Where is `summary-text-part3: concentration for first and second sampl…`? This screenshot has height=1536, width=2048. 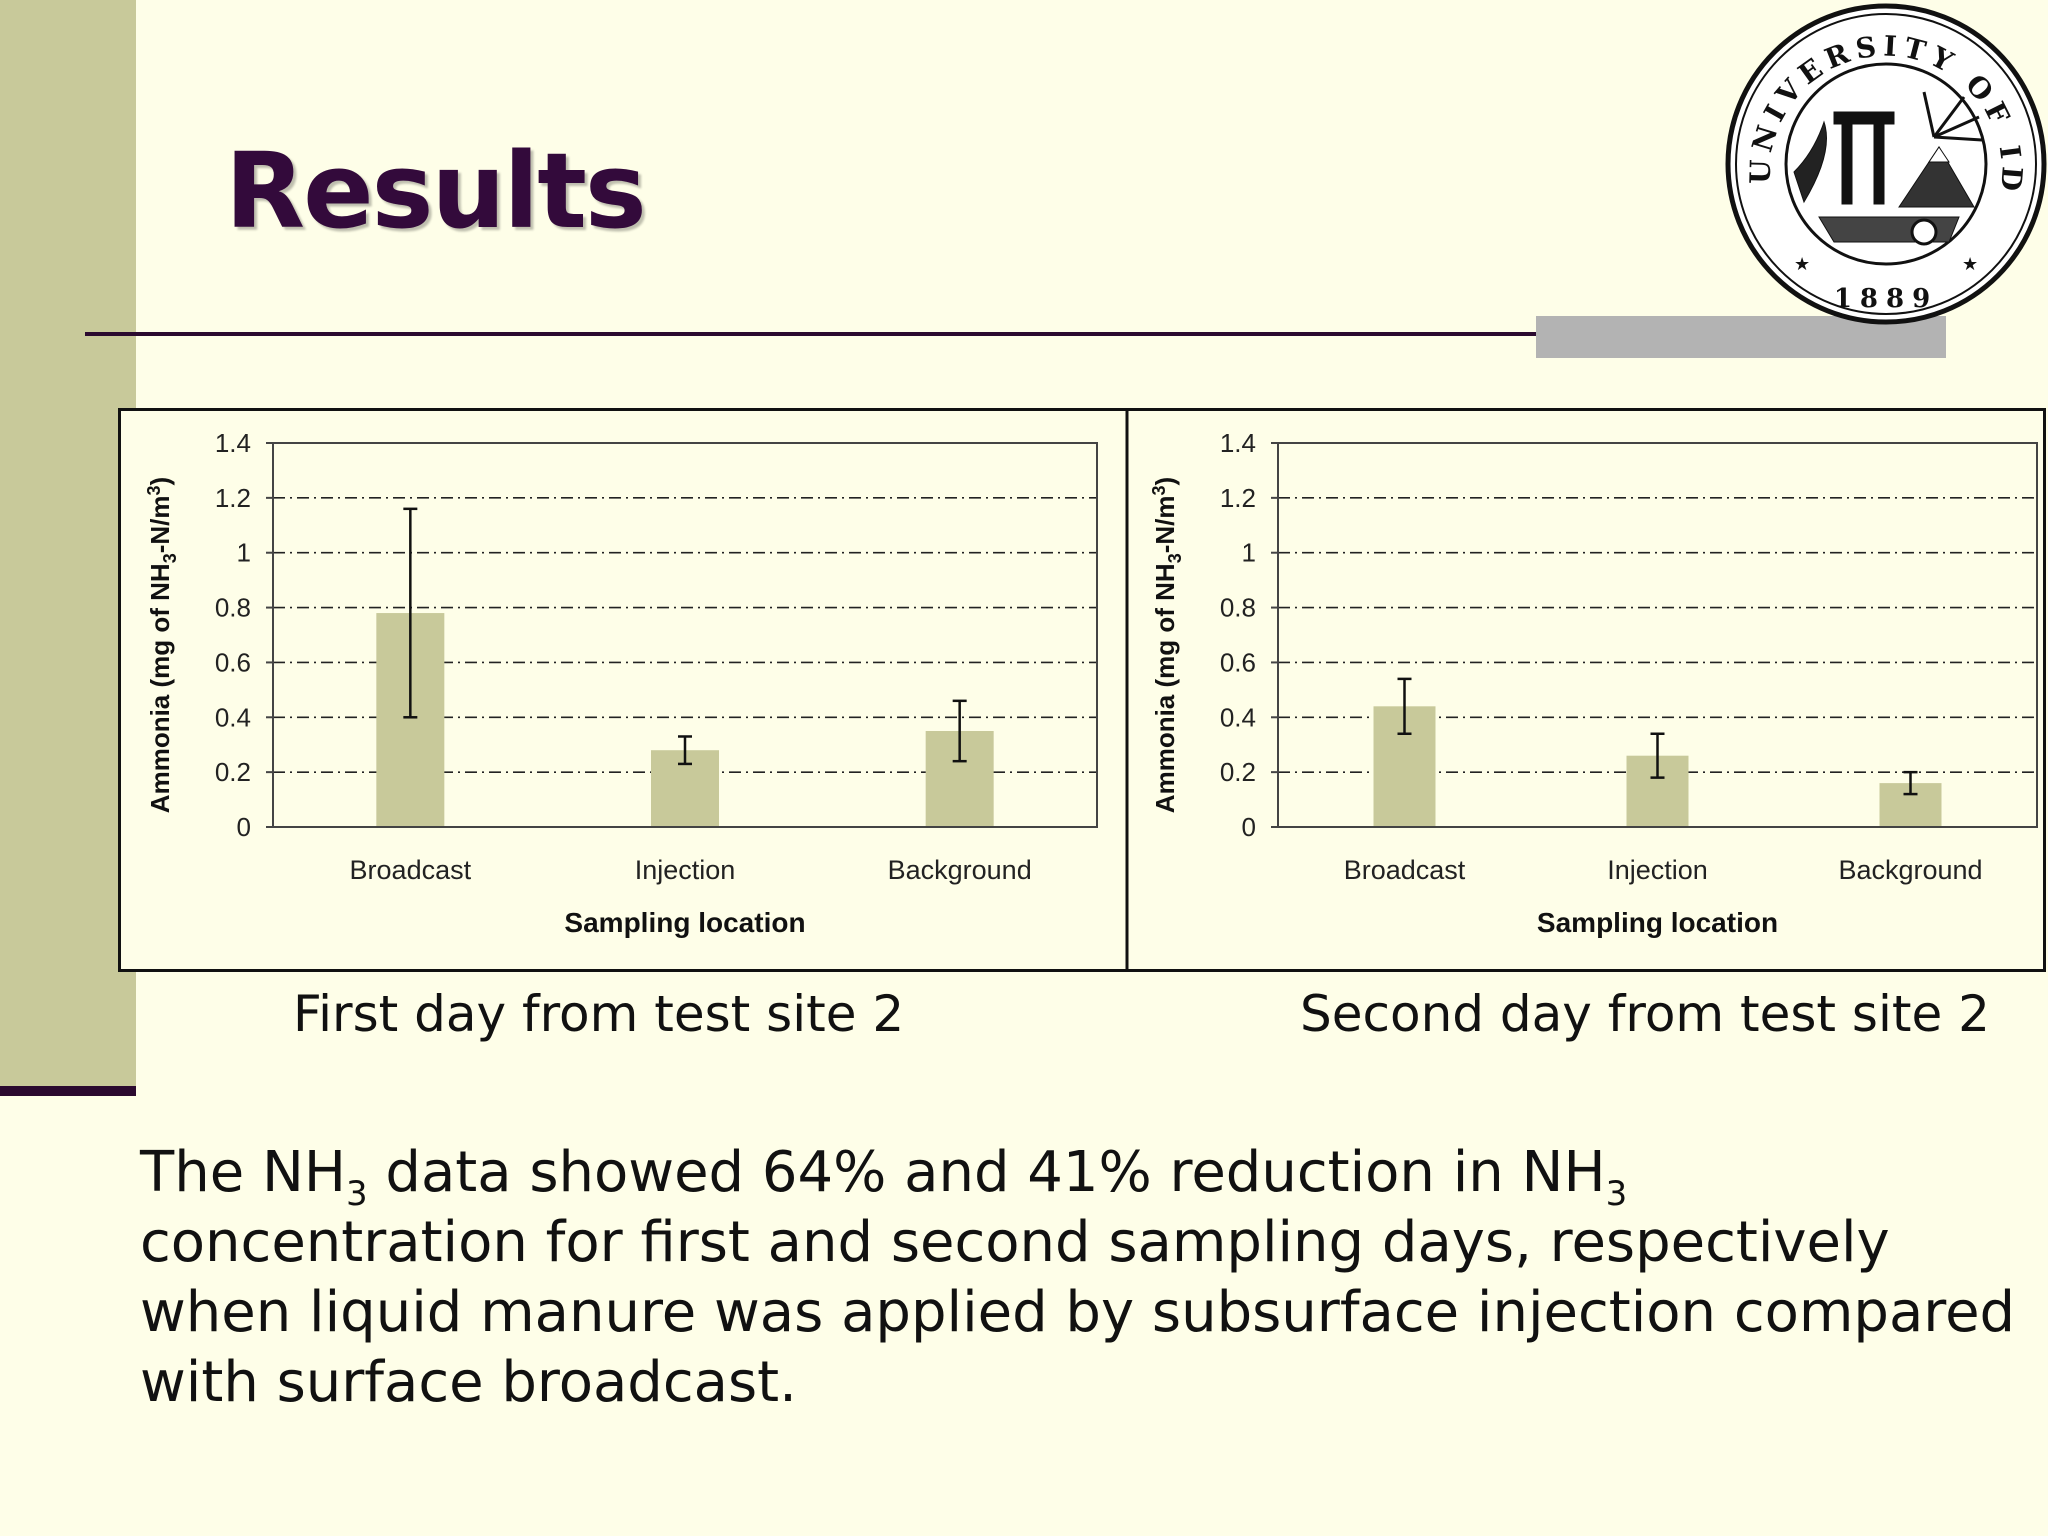 summary-text-part3: concentration for first and second sampl… is located at coordinates (1078, 1312).